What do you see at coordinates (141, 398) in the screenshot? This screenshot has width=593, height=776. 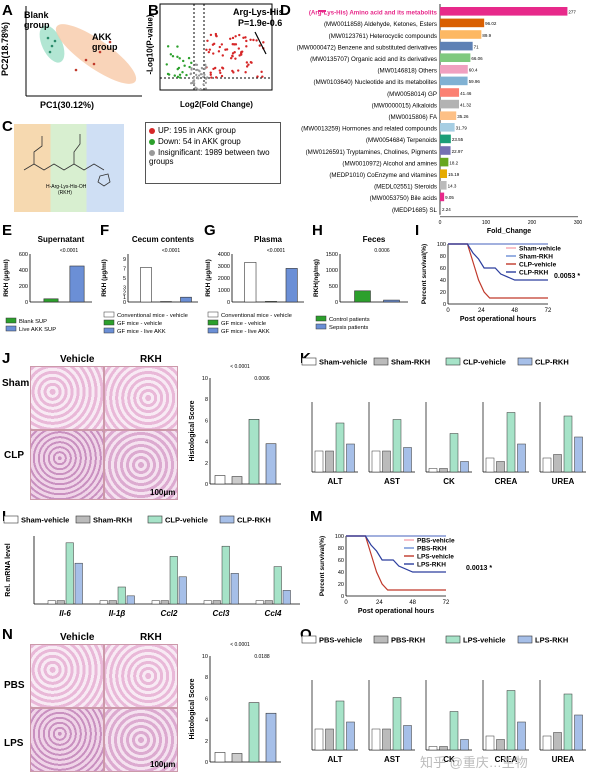 I see `histo-sham-rkh-image` at bounding box center [141, 398].